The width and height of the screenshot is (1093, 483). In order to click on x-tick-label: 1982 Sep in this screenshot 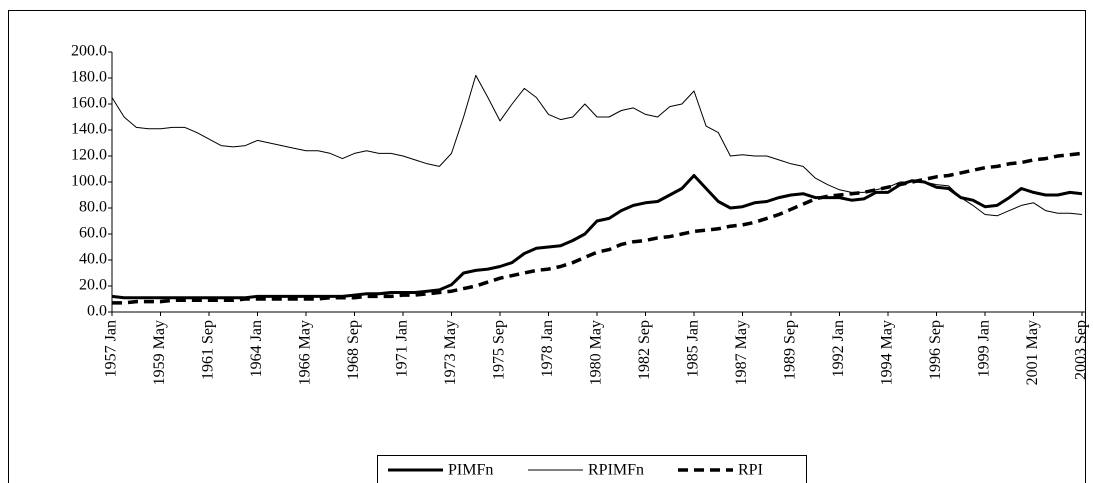, I will do `click(644, 350)`.